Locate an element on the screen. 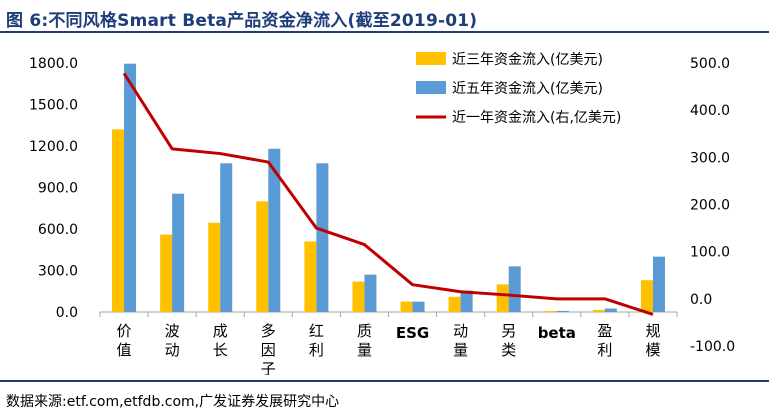  y-left-tick-label: 1200.0 is located at coordinates (53, 147).